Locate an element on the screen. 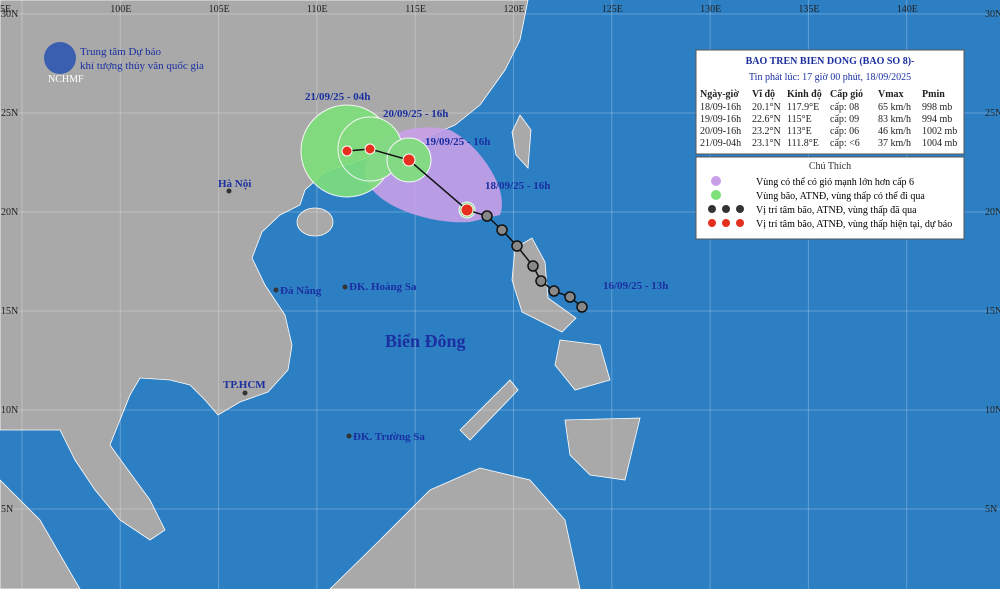 The width and height of the screenshot is (1000, 594). table-cell: 117.9°E is located at coordinates (803, 107).